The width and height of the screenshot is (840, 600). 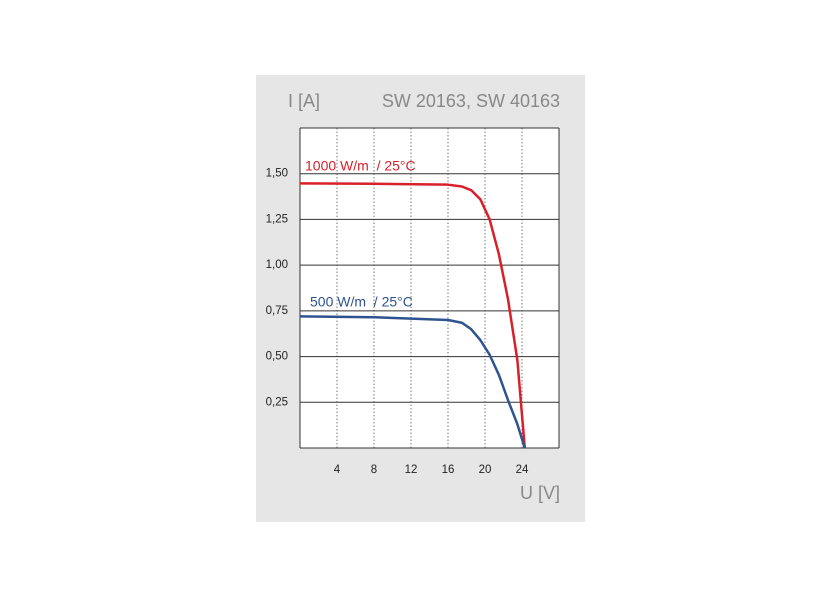 What do you see at coordinates (361, 302) in the screenshot?
I see `series-label: 500 W/m / 25°C` at bounding box center [361, 302].